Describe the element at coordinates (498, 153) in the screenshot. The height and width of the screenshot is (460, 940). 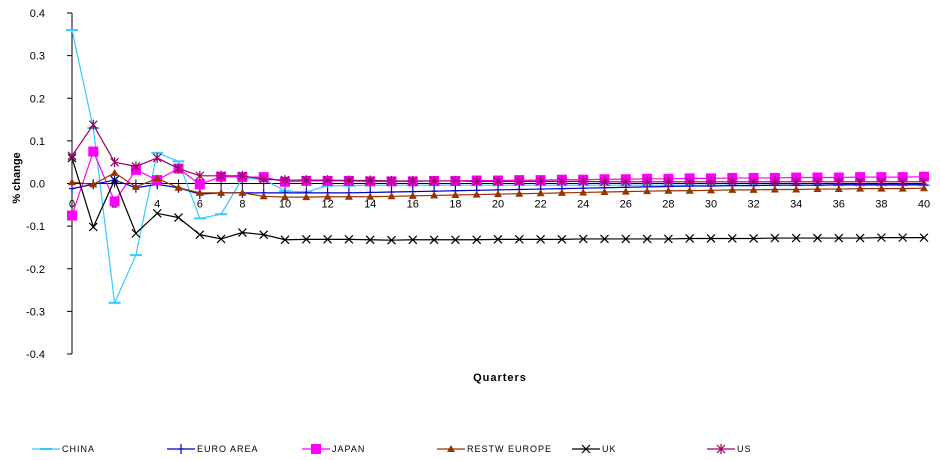
I see `series-us` at that location.